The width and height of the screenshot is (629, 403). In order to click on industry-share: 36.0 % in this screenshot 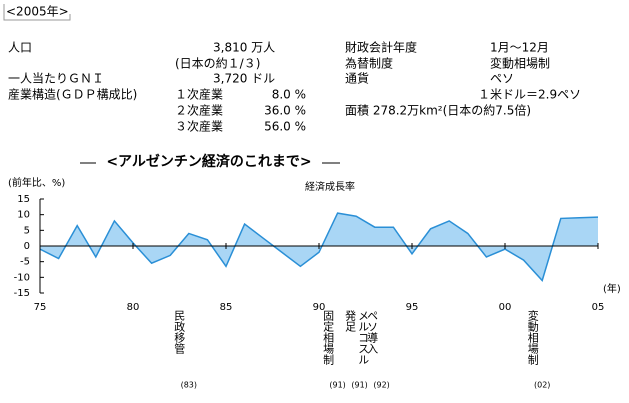, I will do `click(285, 111)`.